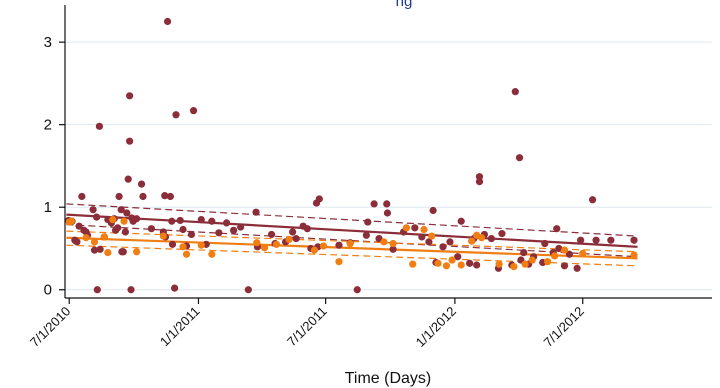  I want to click on x-axis-title: Time (Days), so click(388, 378).